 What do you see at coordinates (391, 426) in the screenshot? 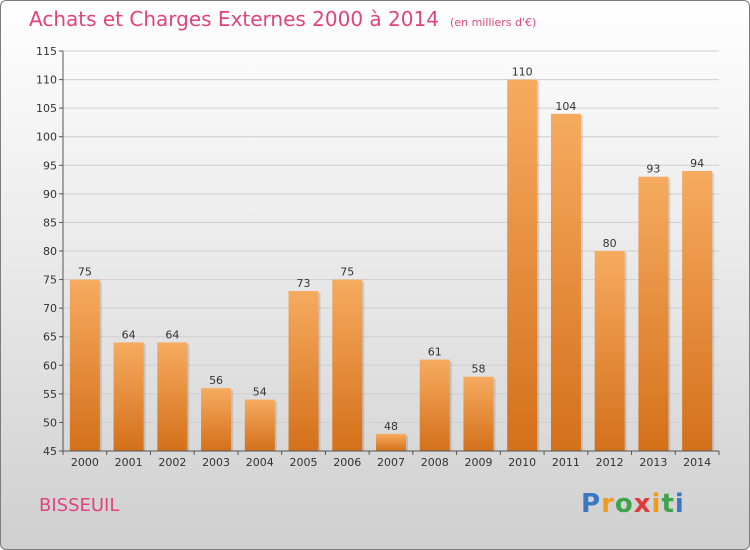
I see `bar-value-label: 48` at bounding box center [391, 426].